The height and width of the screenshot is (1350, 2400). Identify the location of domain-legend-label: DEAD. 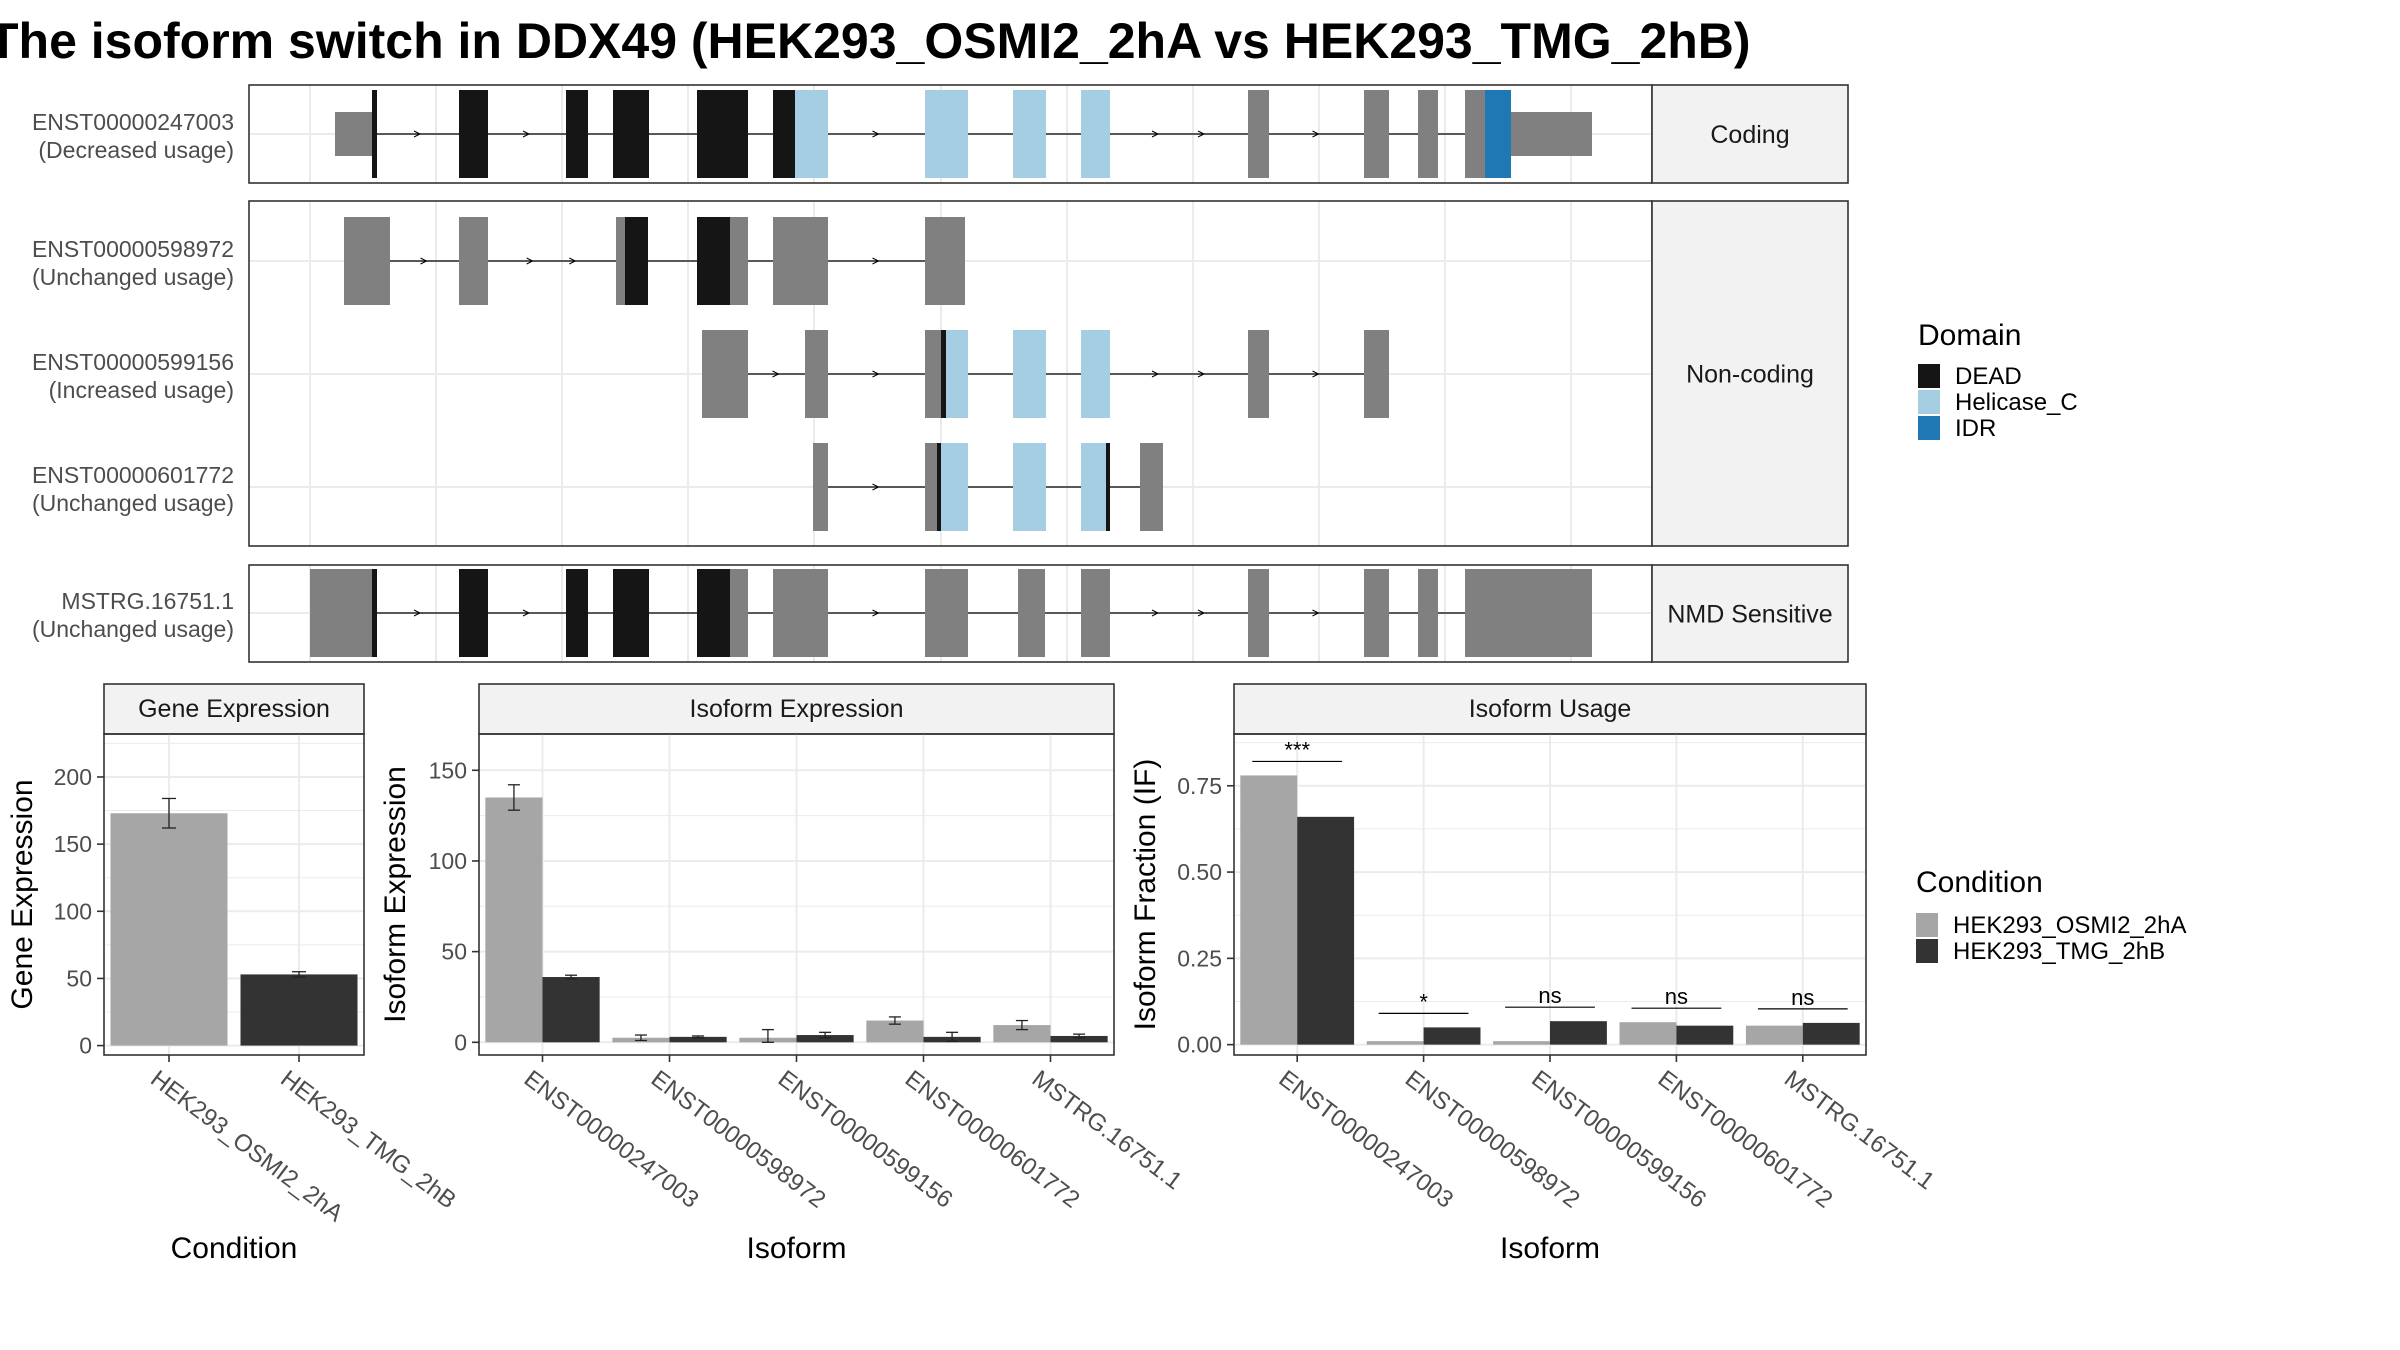
(1988, 376).